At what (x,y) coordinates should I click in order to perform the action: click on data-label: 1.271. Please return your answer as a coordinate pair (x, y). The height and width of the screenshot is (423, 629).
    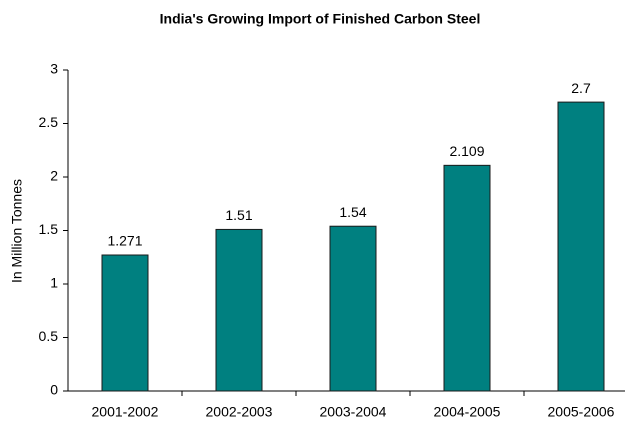
    Looking at the image, I should click on (124, 241).